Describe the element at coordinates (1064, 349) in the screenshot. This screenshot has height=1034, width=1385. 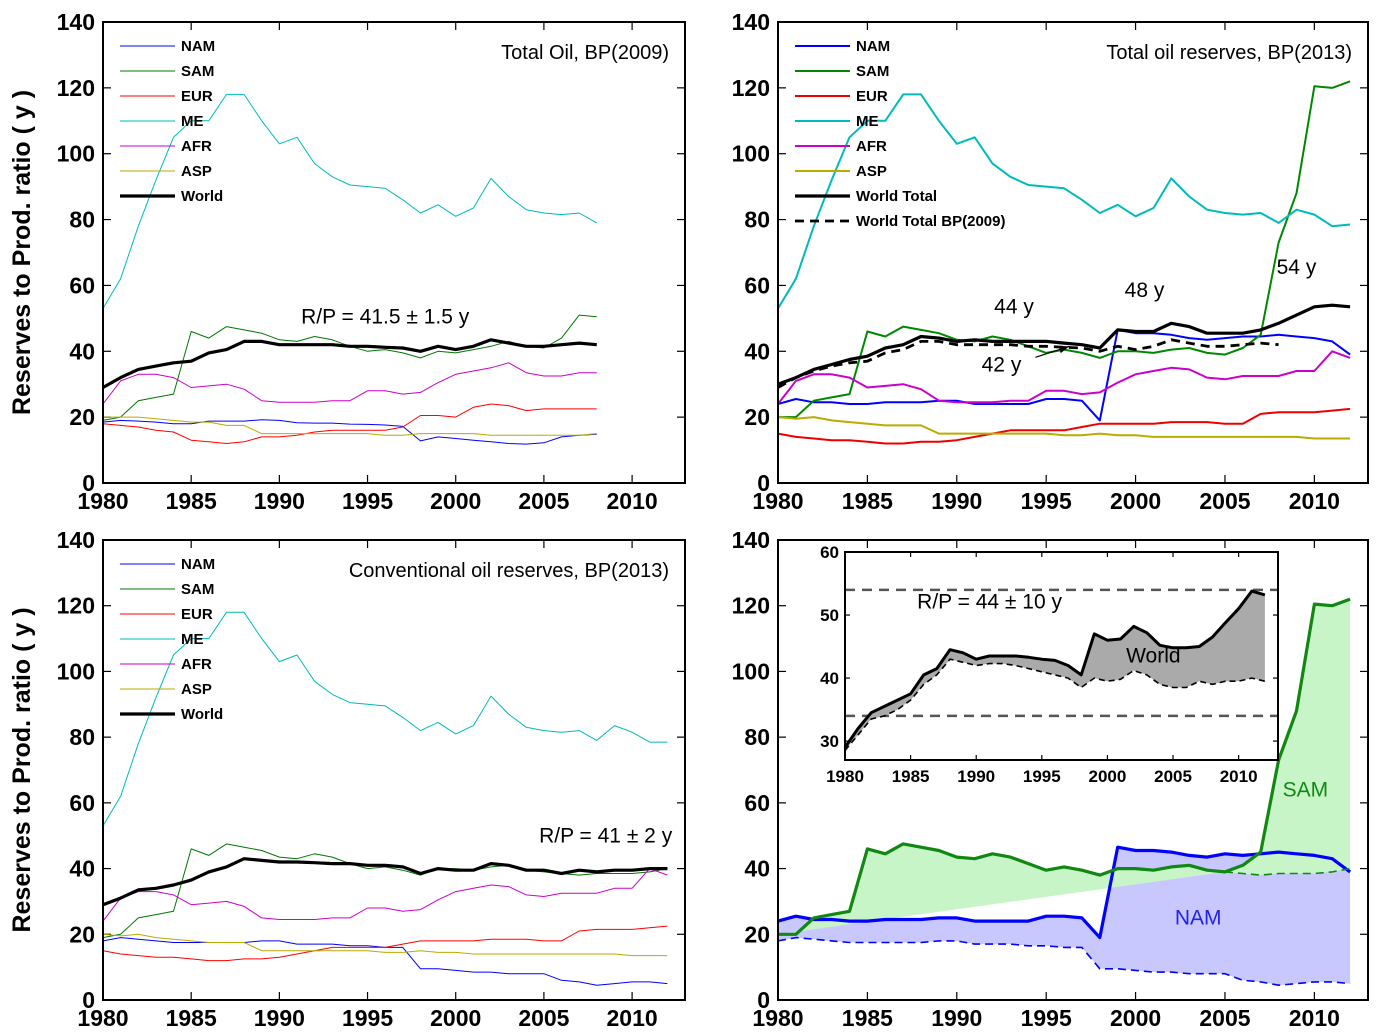
I see `annotation-arrow-head` at that location.